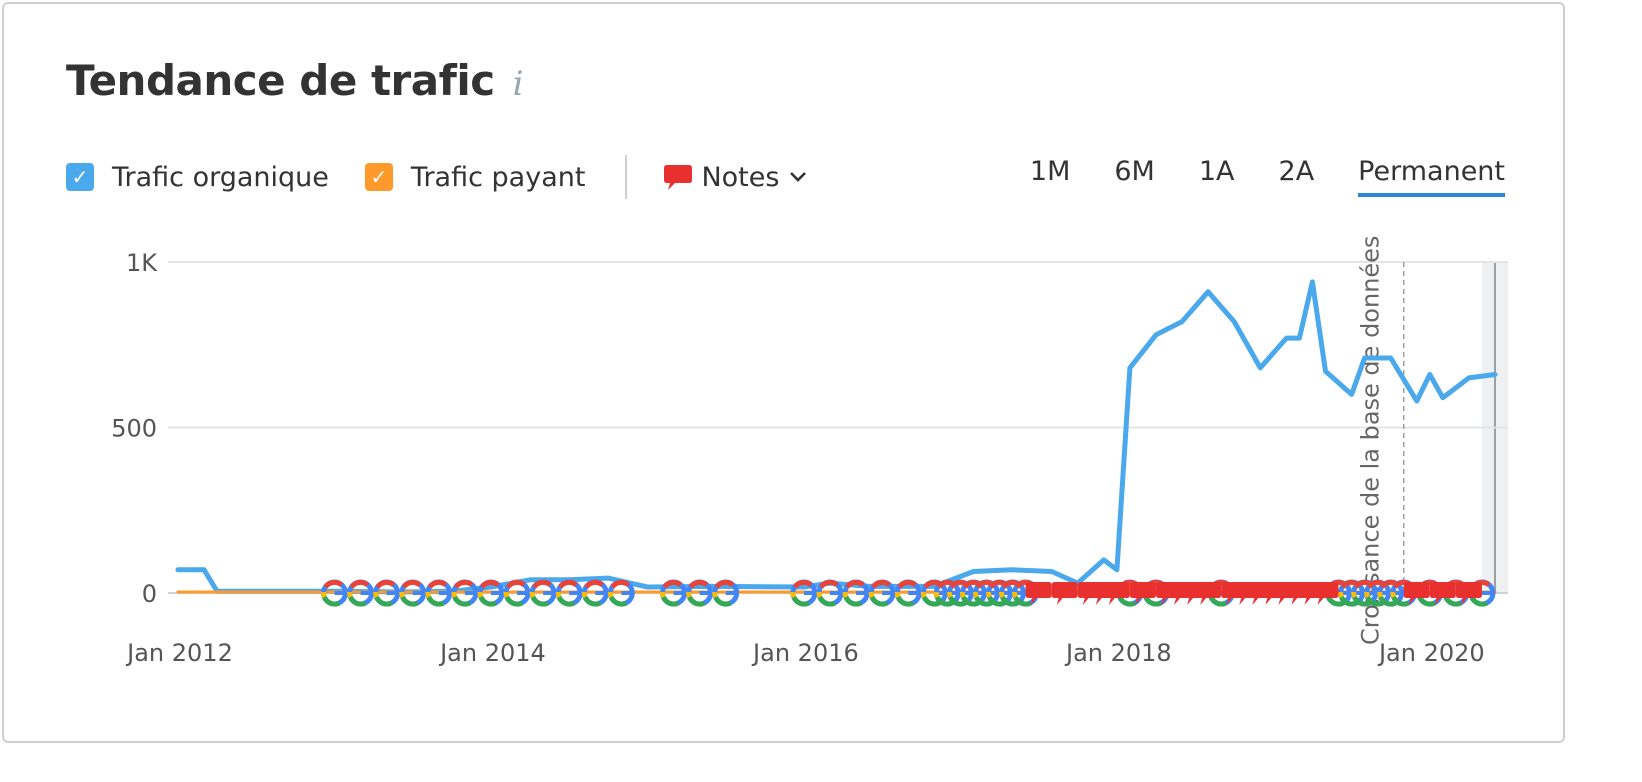 Image resolution: width=1642 pixels, height=782 pixels. Describe the element at coordinates (626, 177) in the screenshot. I see `legend-divider` at that location.